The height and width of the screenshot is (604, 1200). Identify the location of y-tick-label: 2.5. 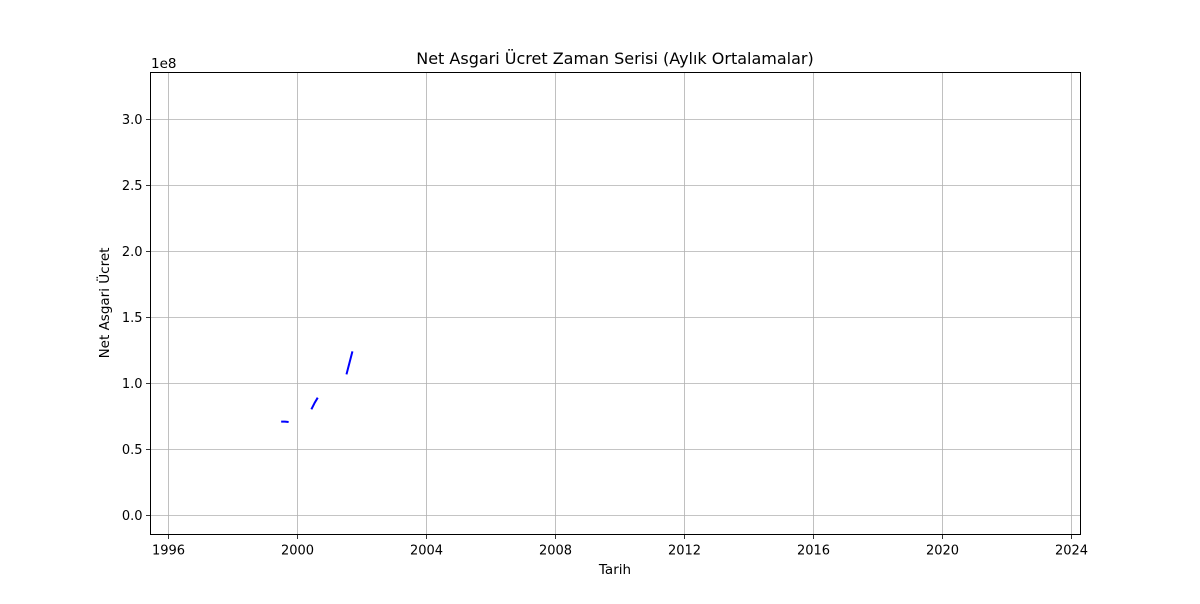
(132, 186).